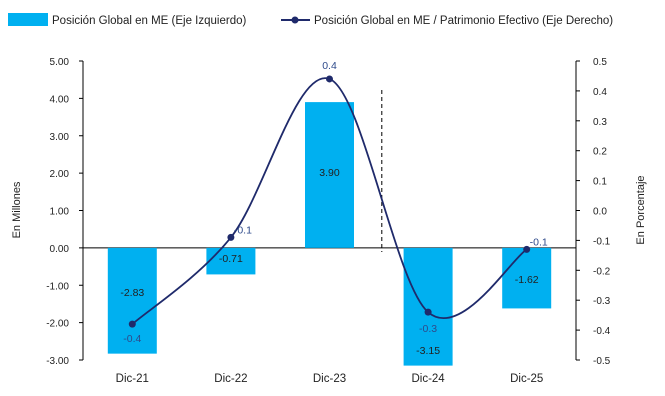  What do you see at coordinates (60, 212) in the screenshot?
I see `y-axis-left-tick-label: 1.00` at bounding box center [60, 212].